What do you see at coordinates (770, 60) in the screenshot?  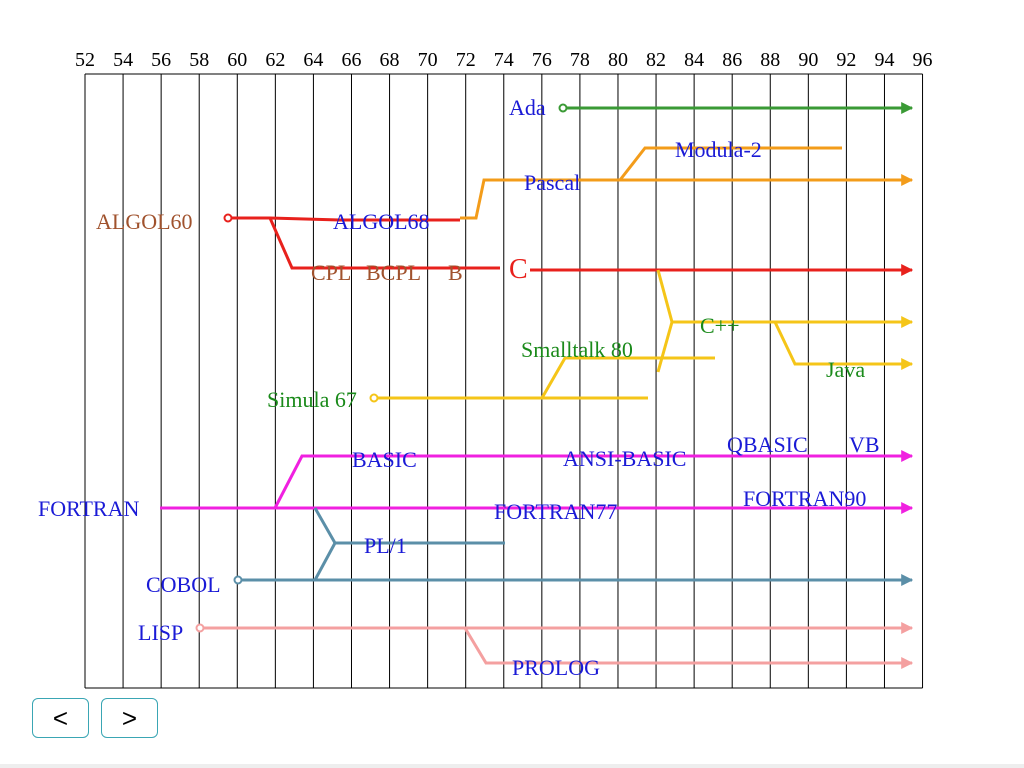 I see `year-label-88: 88` at bounding box center [770, 60].